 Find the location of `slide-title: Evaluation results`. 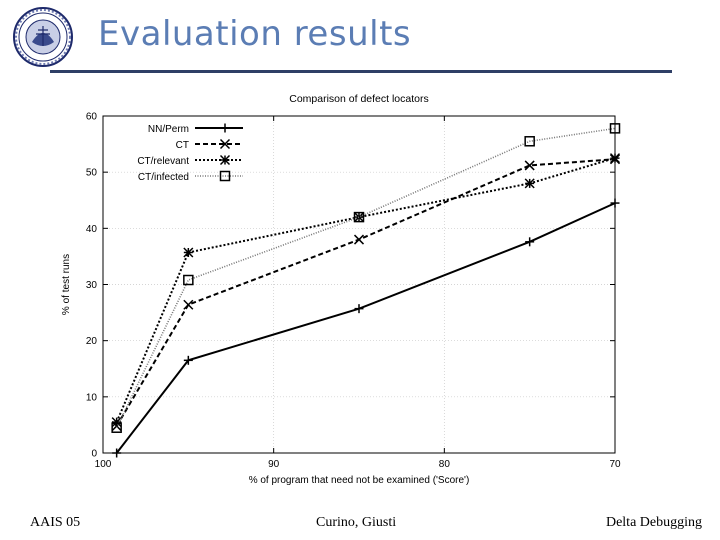

slide-title: Evaluation results is located at coordinates (255, 34).